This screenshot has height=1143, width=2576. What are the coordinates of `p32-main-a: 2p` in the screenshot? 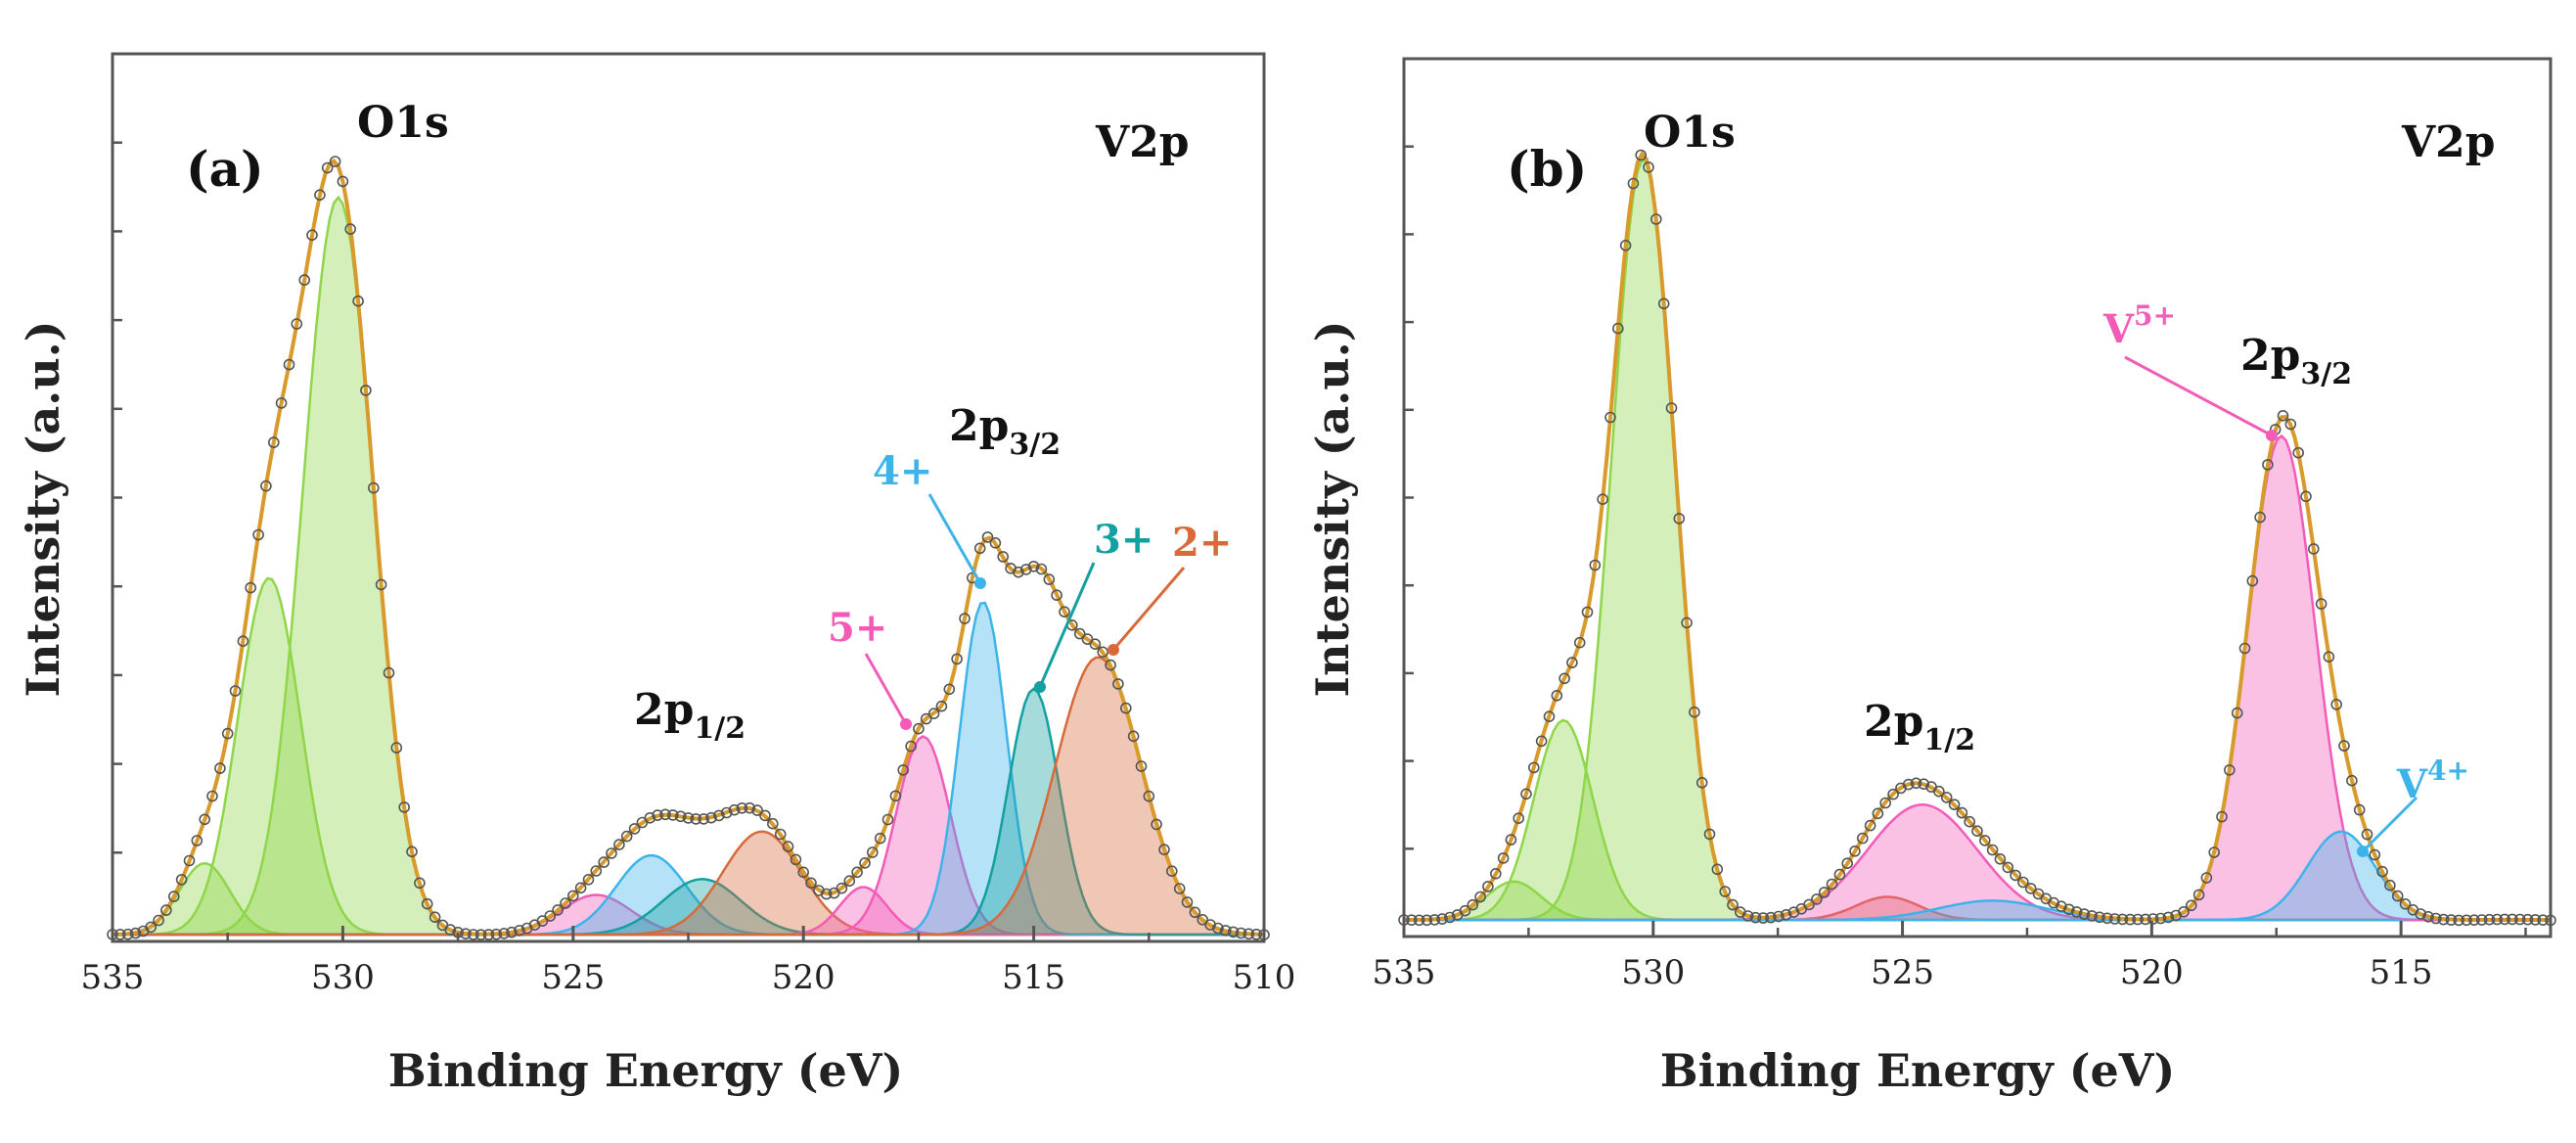 It's located at (979, 426).